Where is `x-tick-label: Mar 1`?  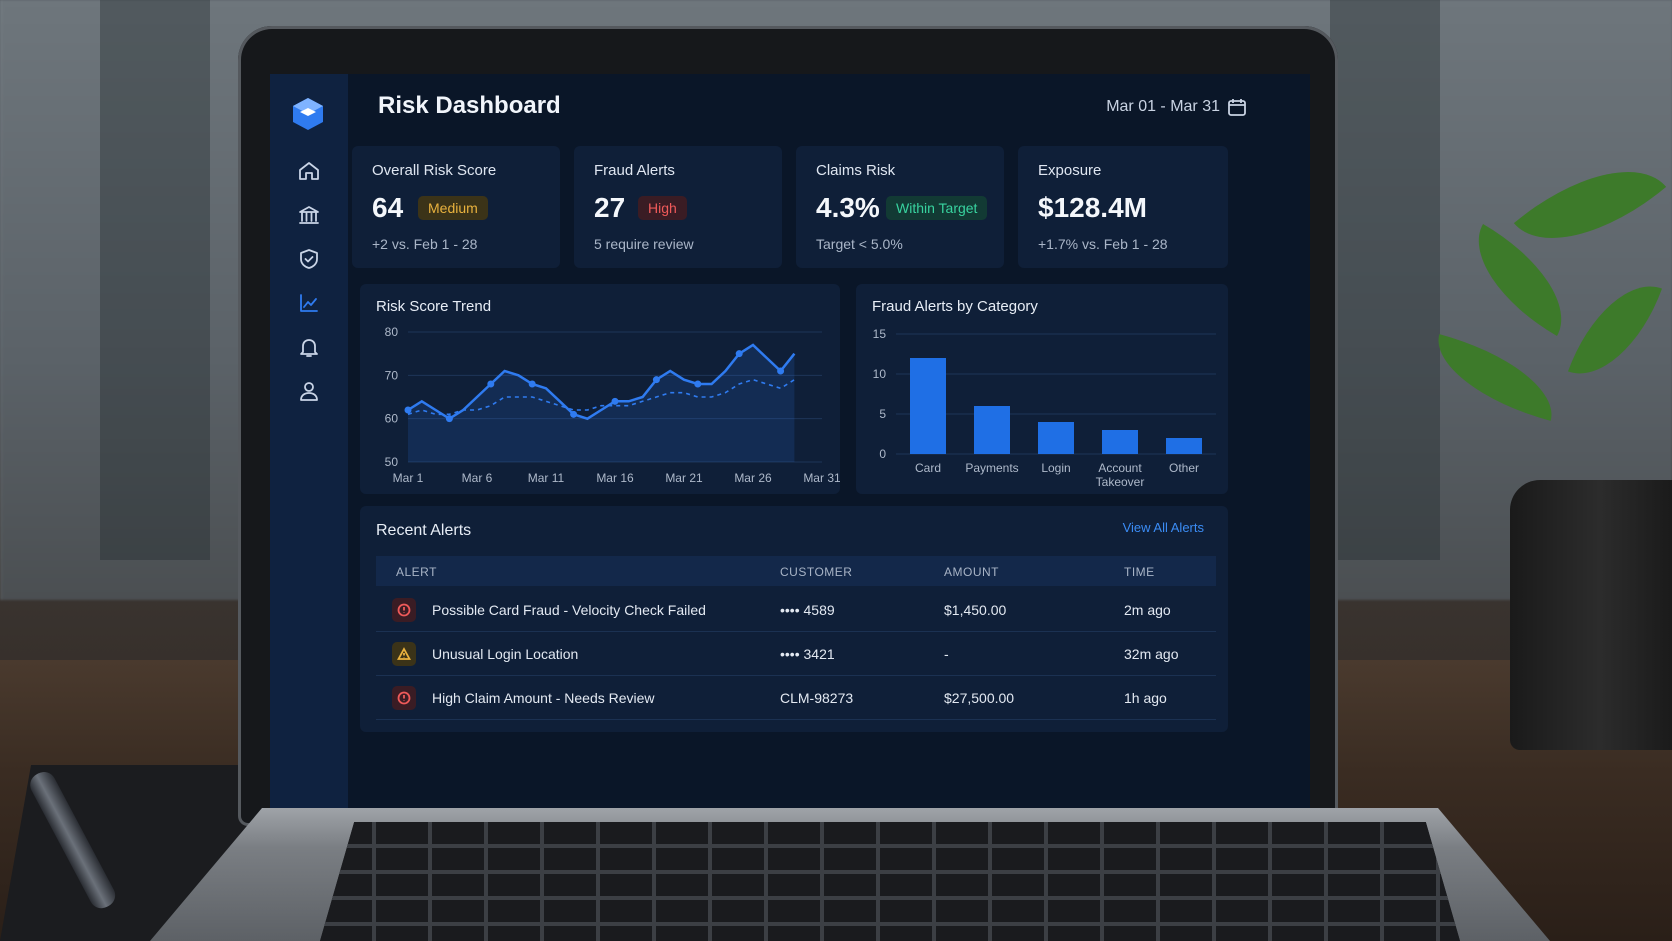 x-tick-label: Mar 1 is located at coordinates (408, 478).